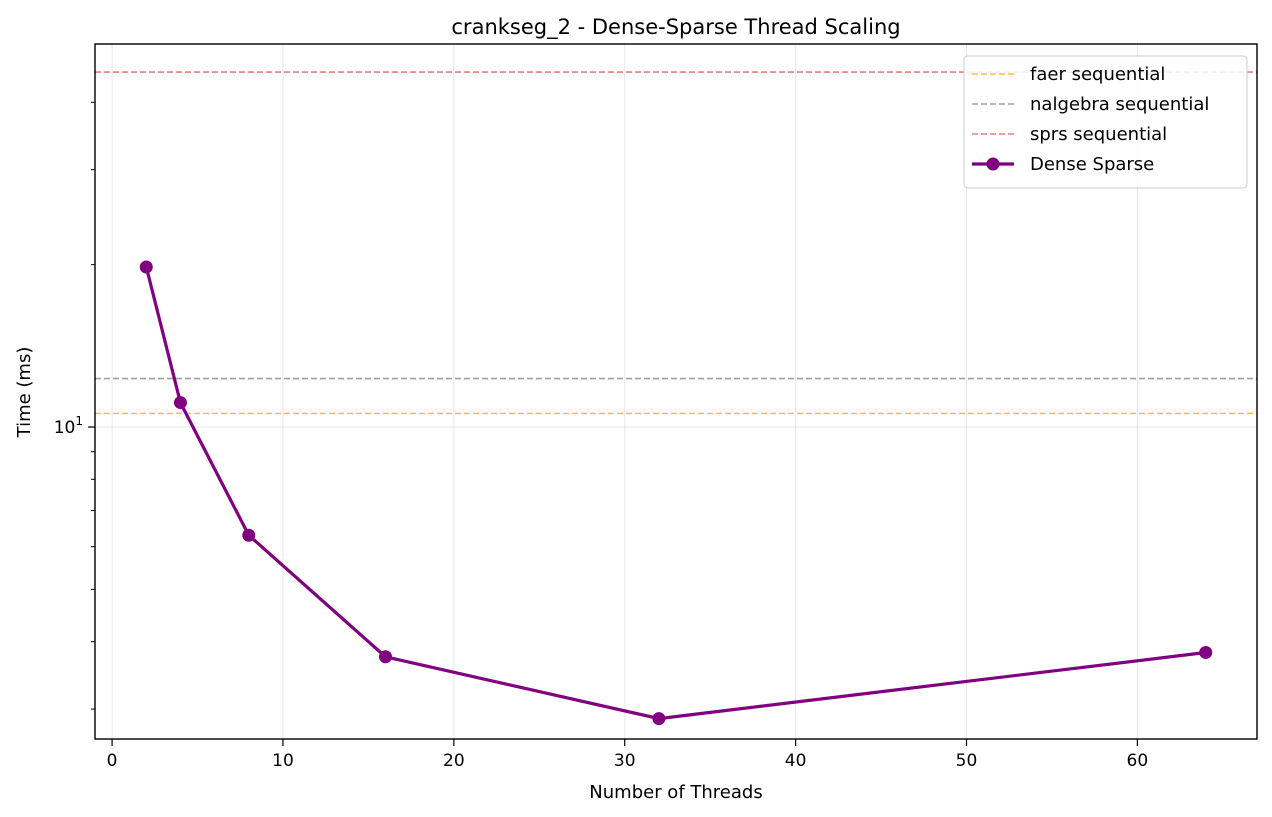  I want to click on legend-label: nalgebra sequential, so click(1119, 104).